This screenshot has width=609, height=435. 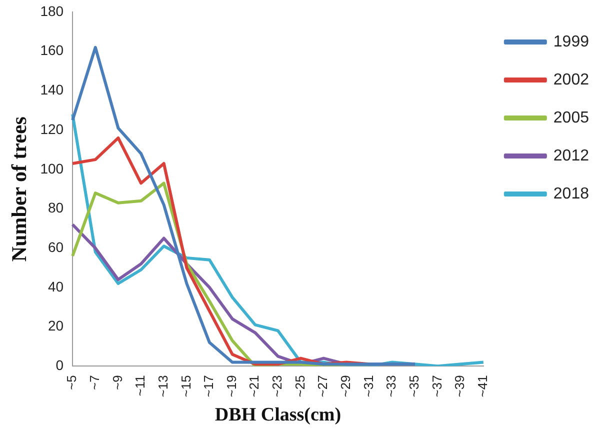 What do you see at coordinates (277, 386) in the screenshot?
I see `x-tick-label: ~23` at bounding box center [277, 386].